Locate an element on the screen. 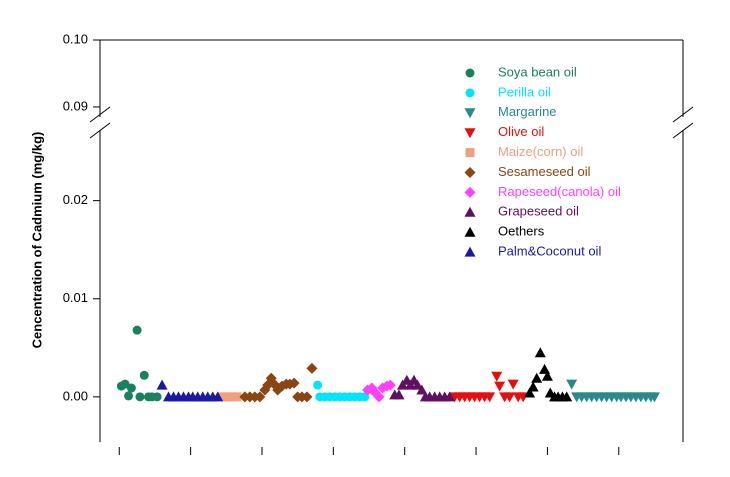 This screenshot has height=477, width=730. legend-label: Perilla oil is located at coordinates (524, 91).